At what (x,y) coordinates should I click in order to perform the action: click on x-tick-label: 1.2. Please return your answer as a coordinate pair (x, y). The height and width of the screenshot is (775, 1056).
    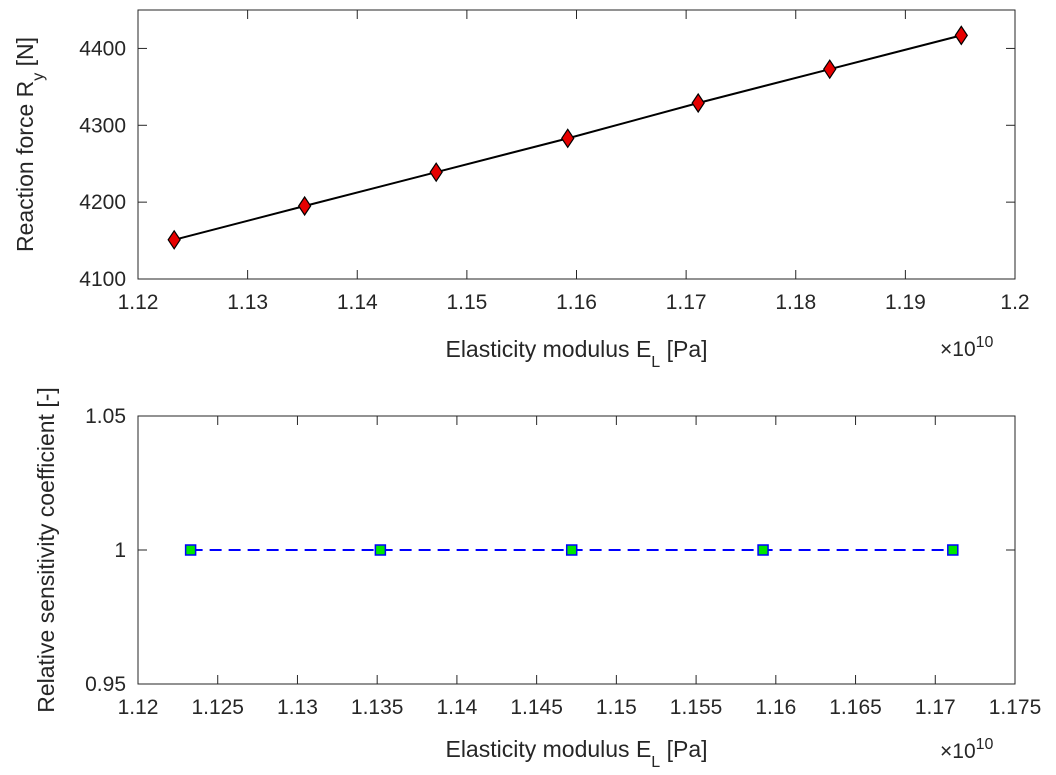
    Looking at the image, I should click on (1014, 302).